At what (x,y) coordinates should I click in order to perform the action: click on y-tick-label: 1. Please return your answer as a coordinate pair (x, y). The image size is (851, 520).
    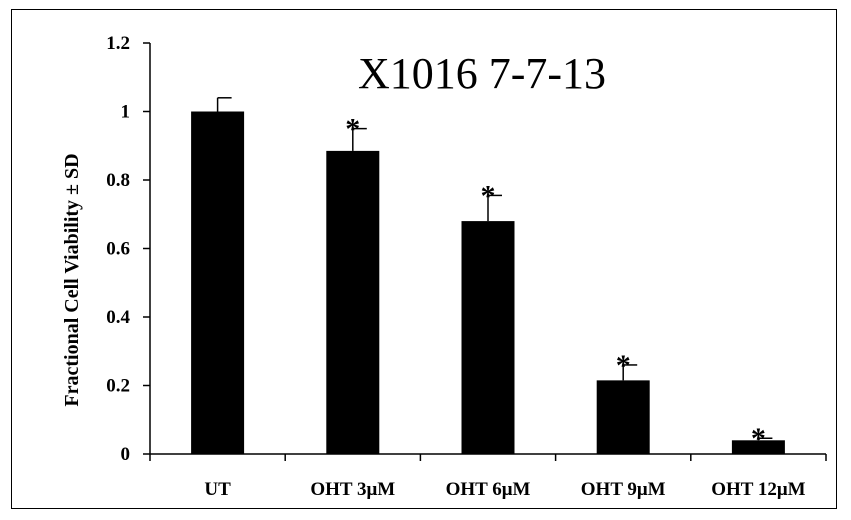
    Looking at the image, I should click on (126, 112).